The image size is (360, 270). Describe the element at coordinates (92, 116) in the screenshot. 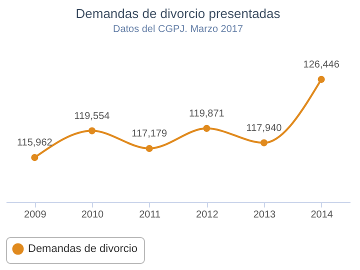

I see `data-label: 119,554` at that location.